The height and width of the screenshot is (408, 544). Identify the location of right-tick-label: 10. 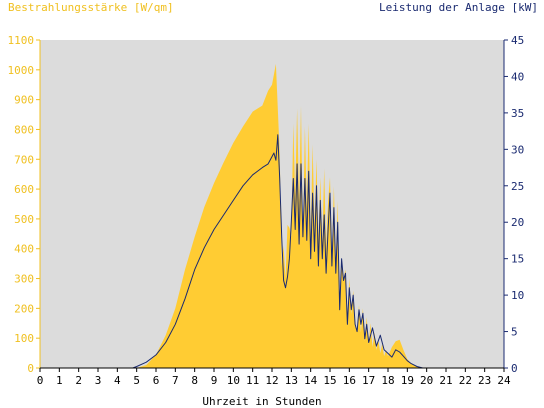
(517, 295).